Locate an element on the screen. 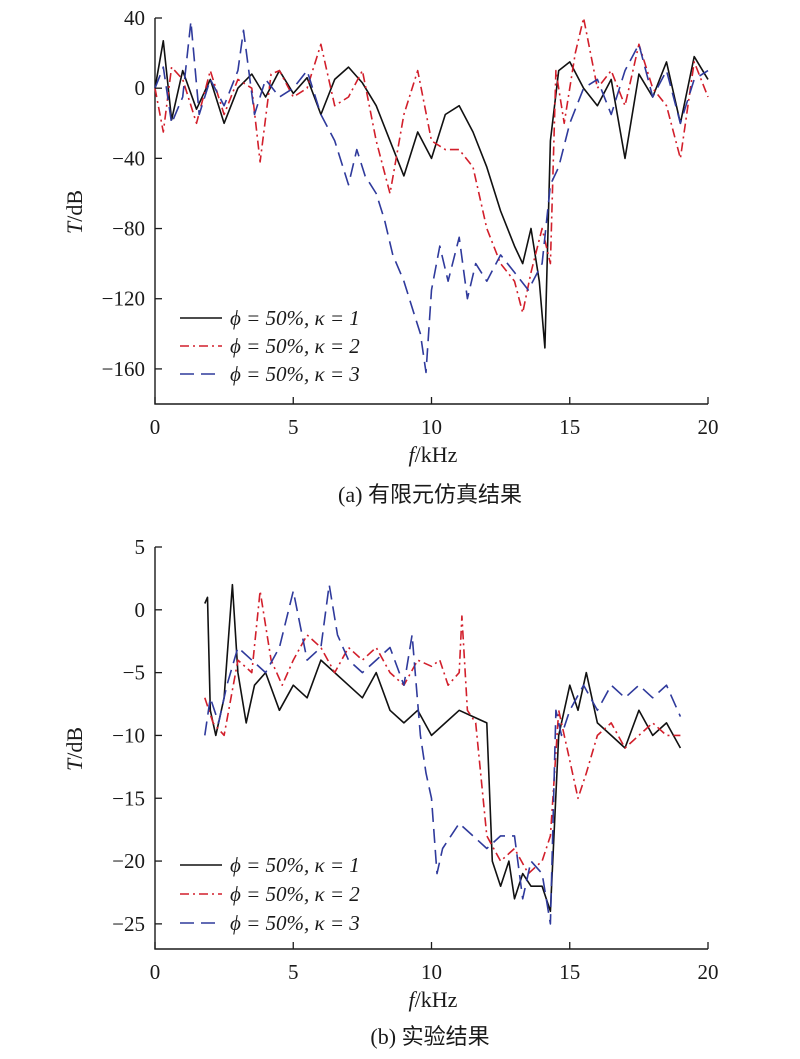  y-tick-label: −25 is located at coordinates (128, 924).